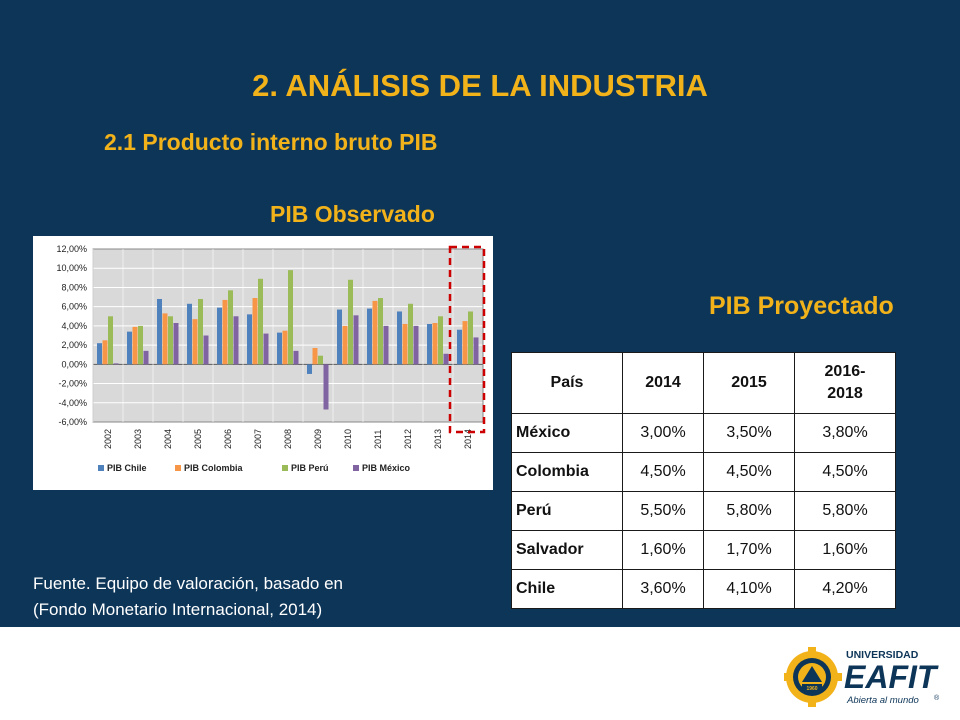 The height and width of the screenshot is (720, 960). What do you see at coordinates (891, 677) in the screenshot?
I see `logo-brand-main: EAFIT` at bounding box center [891, 677].